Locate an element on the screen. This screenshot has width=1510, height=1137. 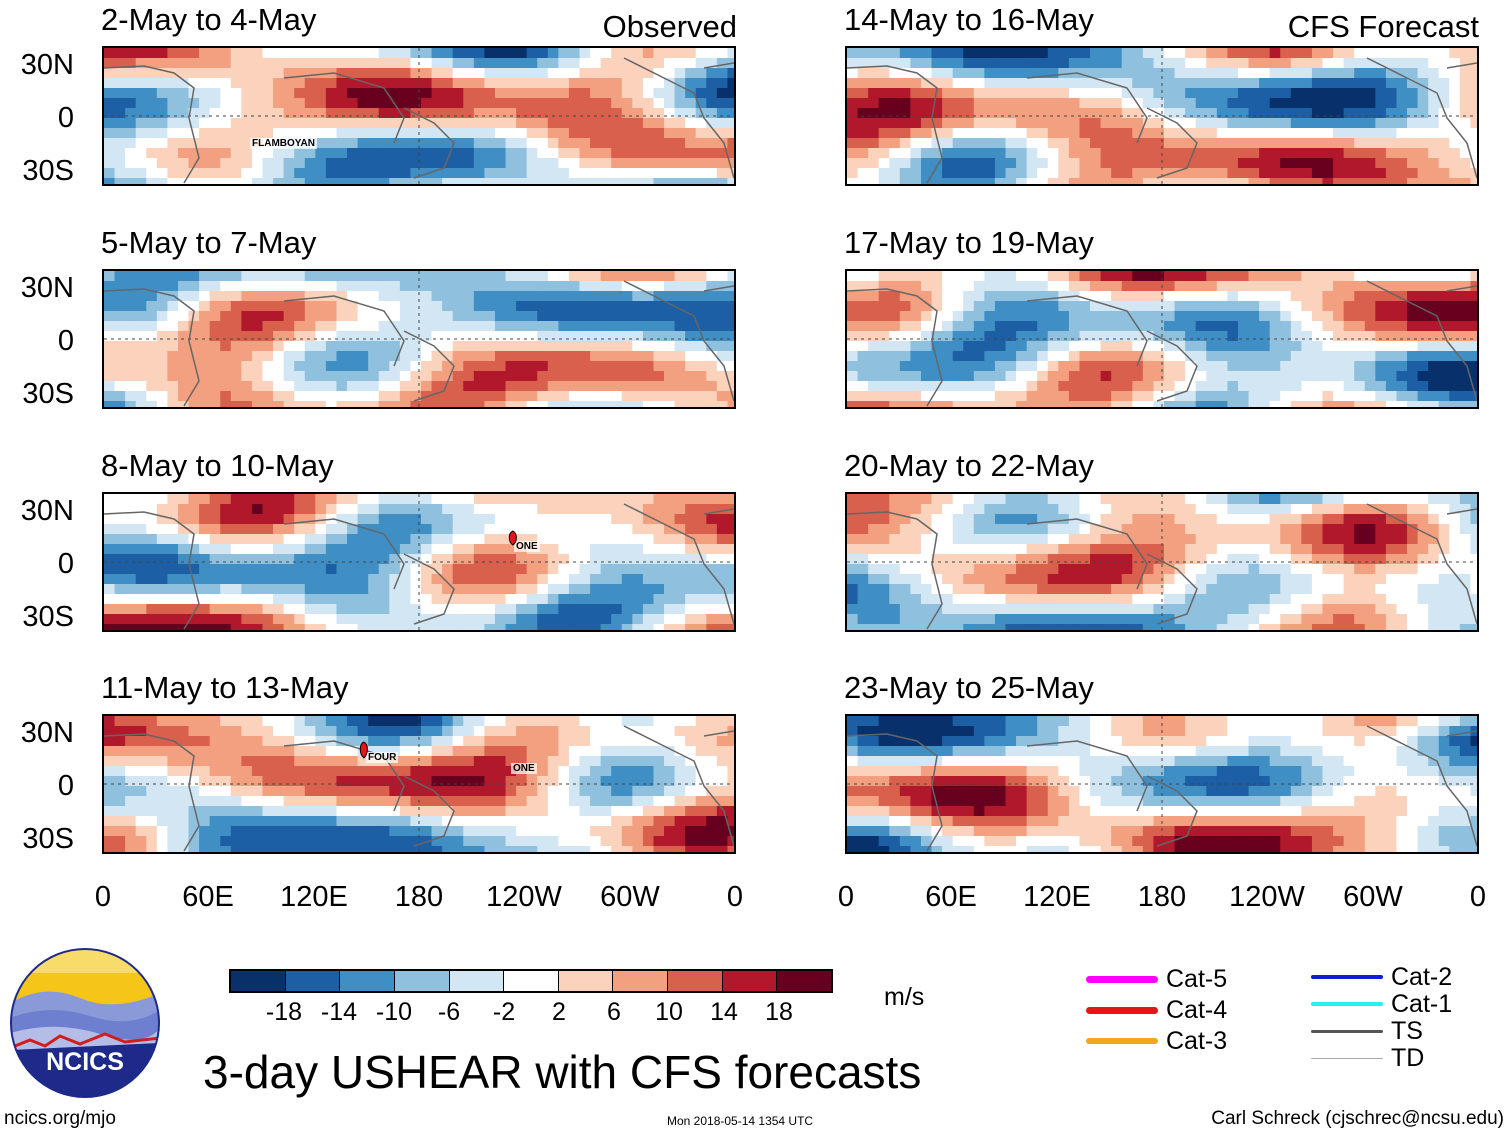
coastline is located at coordinates (1421, 118).